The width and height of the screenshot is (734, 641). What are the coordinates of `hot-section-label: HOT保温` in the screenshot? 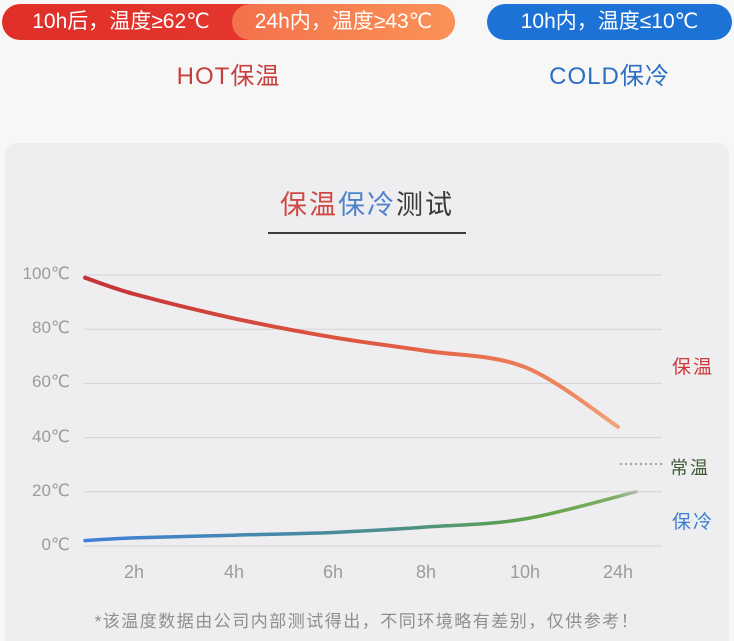 It's located at (228, 76).